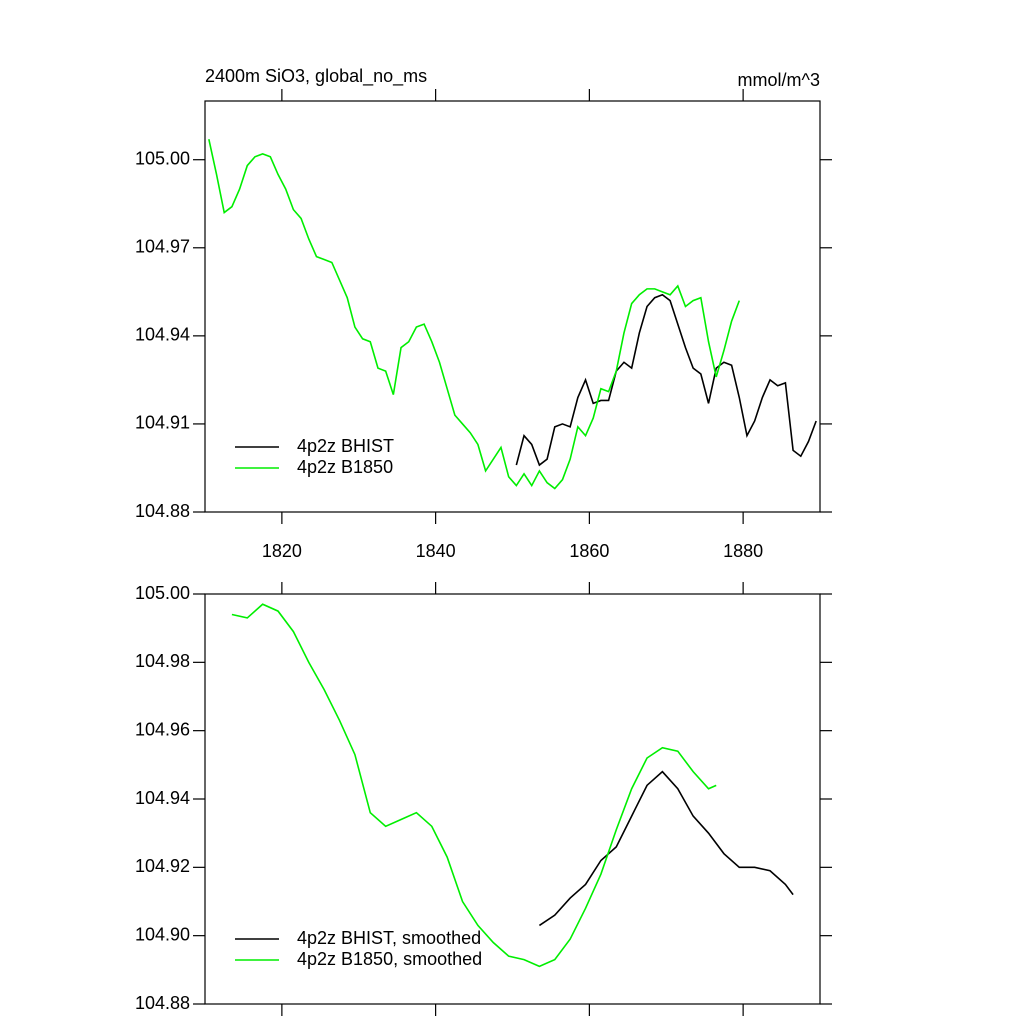  Describe the element at coordinates (345, 467) in the screenshot. I see `legend-label: 4p2z B1850` at that location.